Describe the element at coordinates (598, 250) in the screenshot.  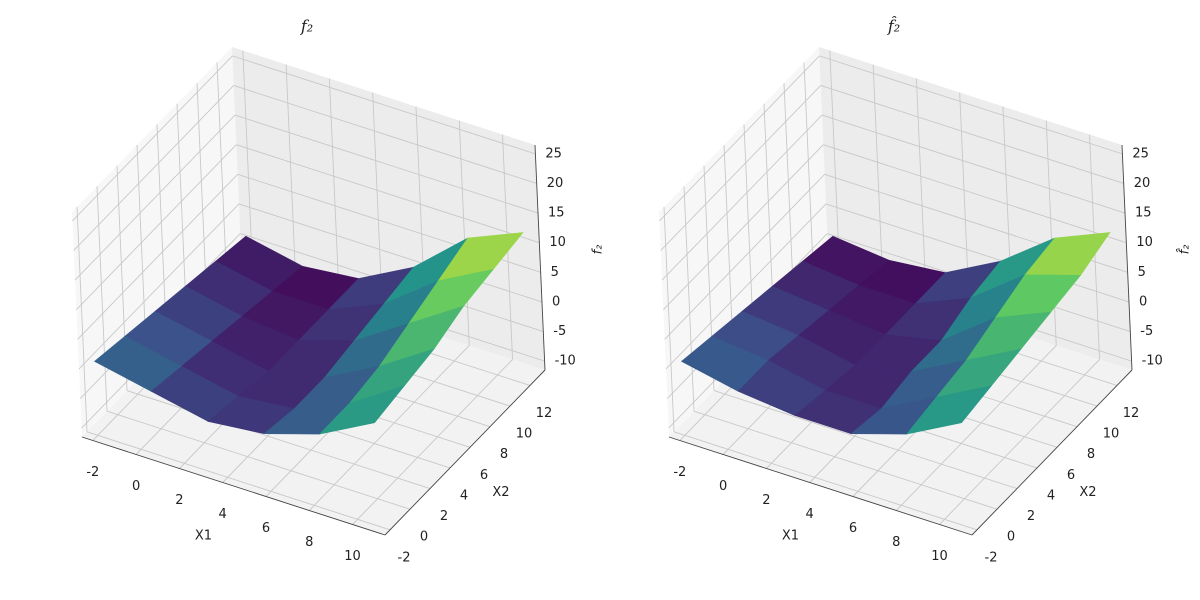
I see `z-axis-label: f₂` at that location.